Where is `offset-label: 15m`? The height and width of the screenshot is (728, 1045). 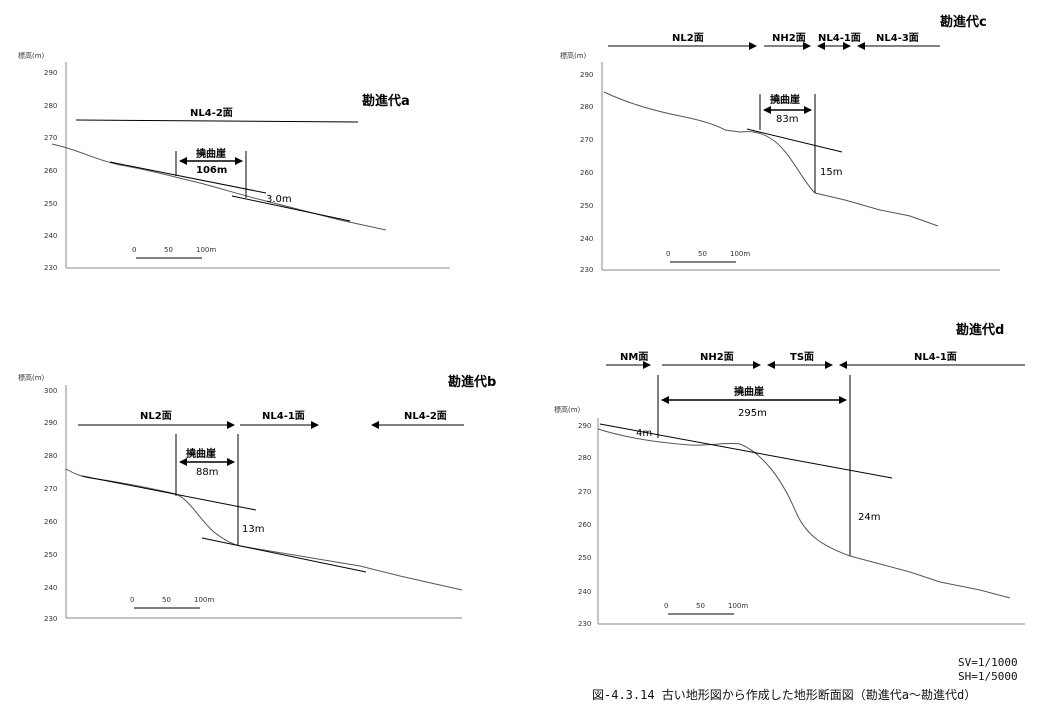 offset-label: 15m is located at coordinates (831, 172).